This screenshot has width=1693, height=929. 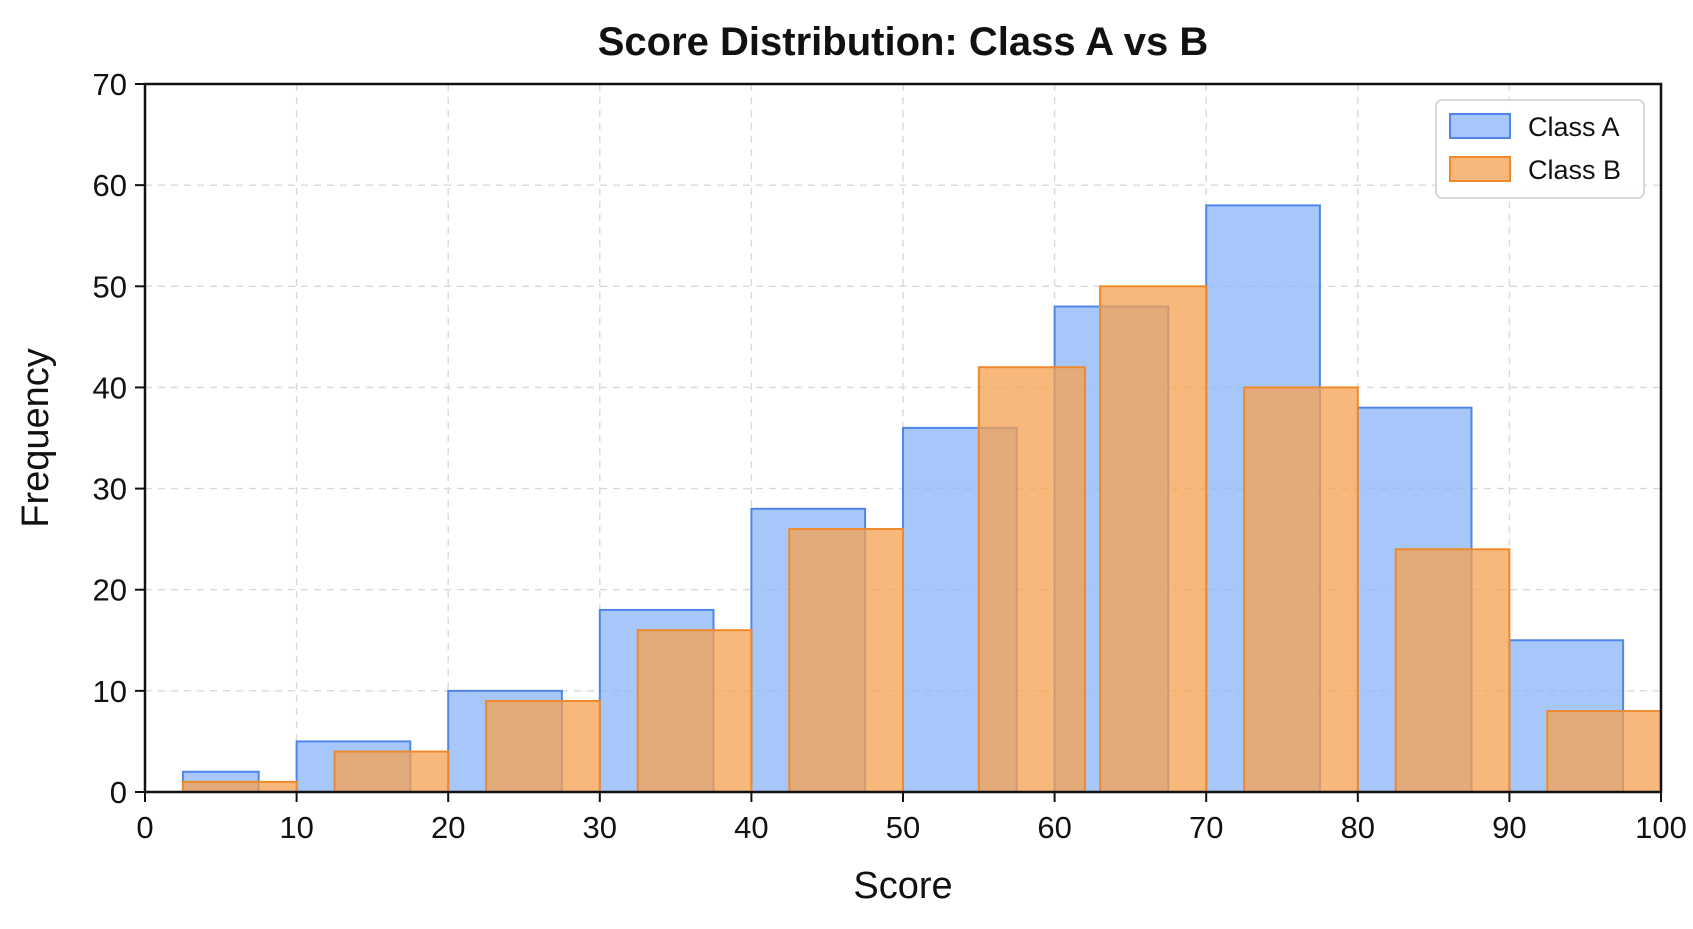 I want to click on x-tick-label: 30, so click(x=600, y=827).